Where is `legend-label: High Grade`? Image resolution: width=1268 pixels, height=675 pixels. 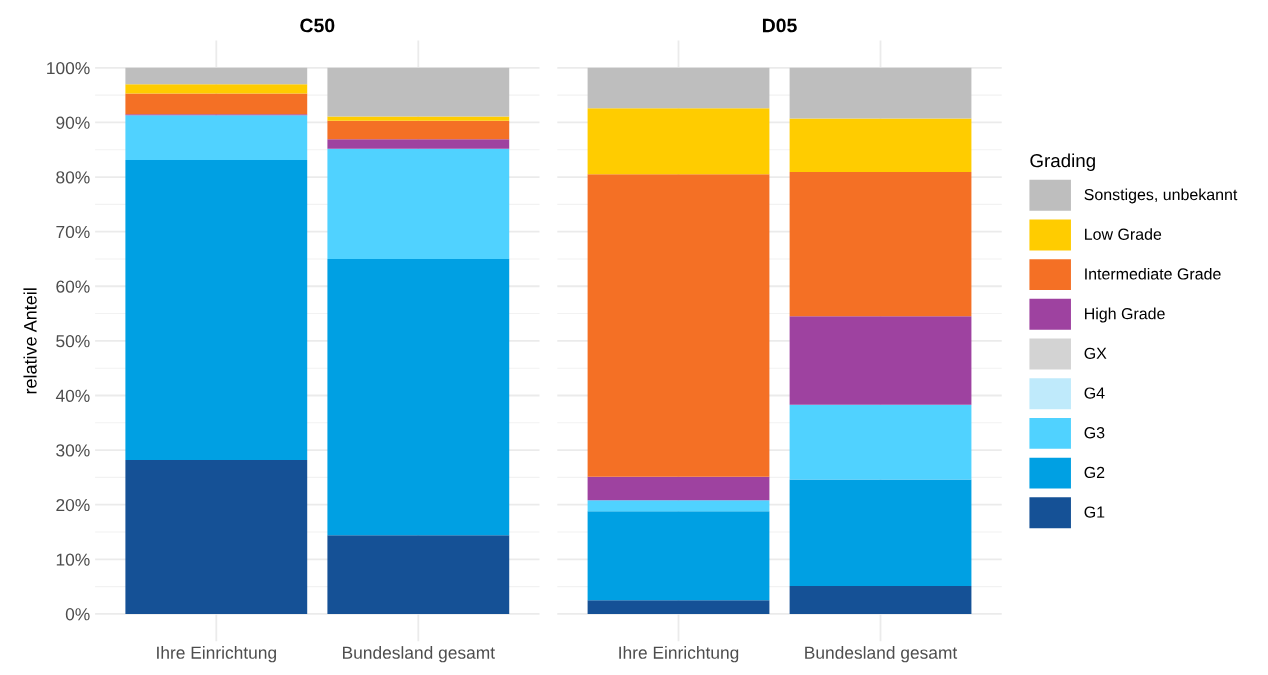 legend-label: High Grade is located at coordinates (1125, 315).